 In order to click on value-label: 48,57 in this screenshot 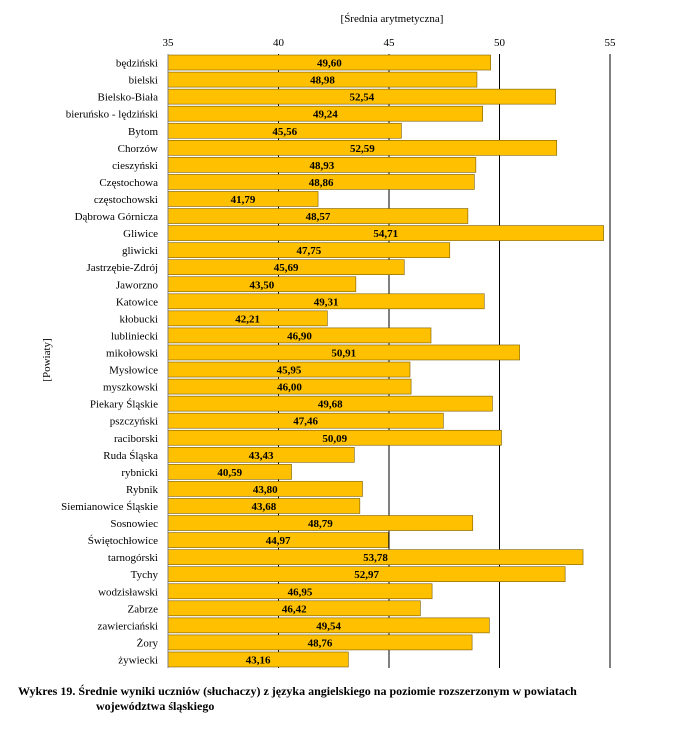, I will do `click(318, 217)`.